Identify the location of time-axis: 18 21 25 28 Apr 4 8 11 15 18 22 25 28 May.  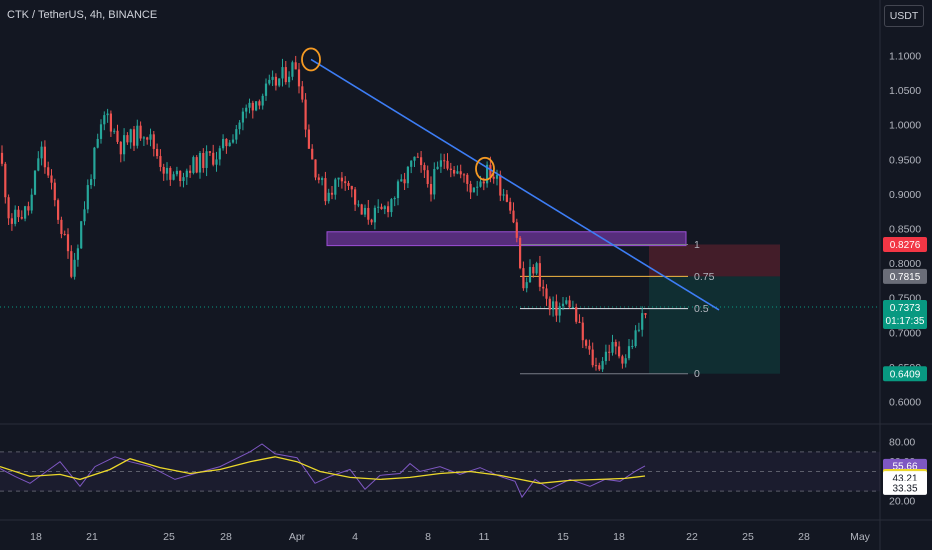
(450, 537).